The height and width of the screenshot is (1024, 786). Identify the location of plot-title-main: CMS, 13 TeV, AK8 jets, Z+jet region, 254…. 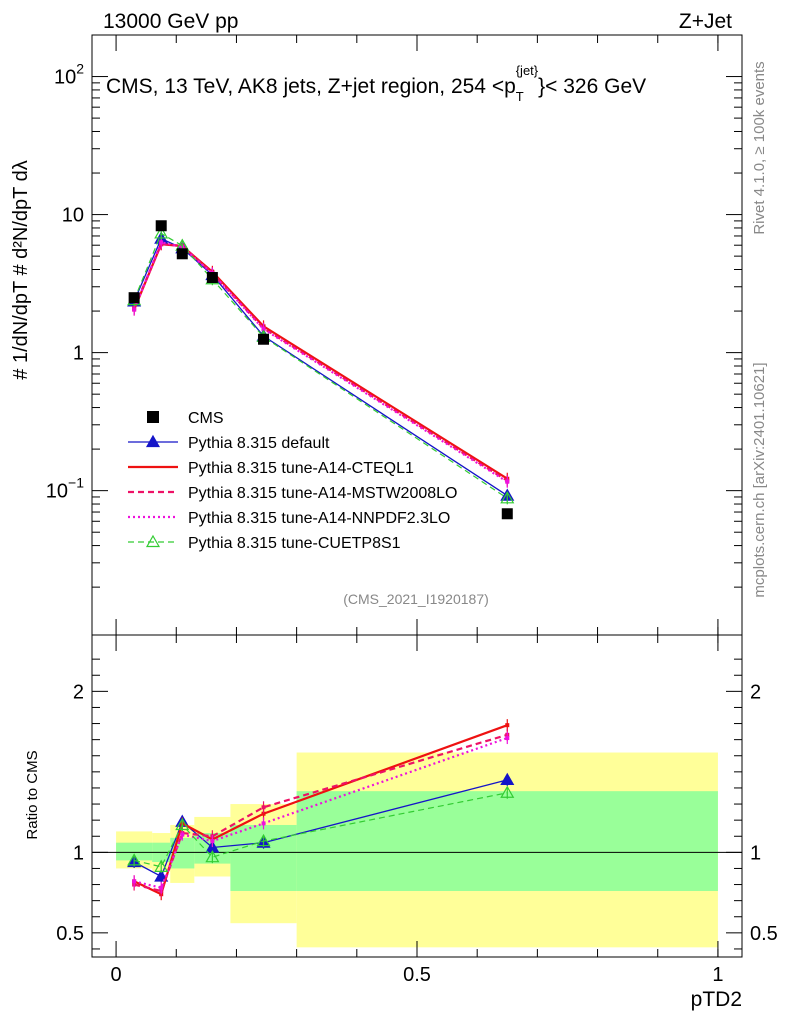
(311, 86).